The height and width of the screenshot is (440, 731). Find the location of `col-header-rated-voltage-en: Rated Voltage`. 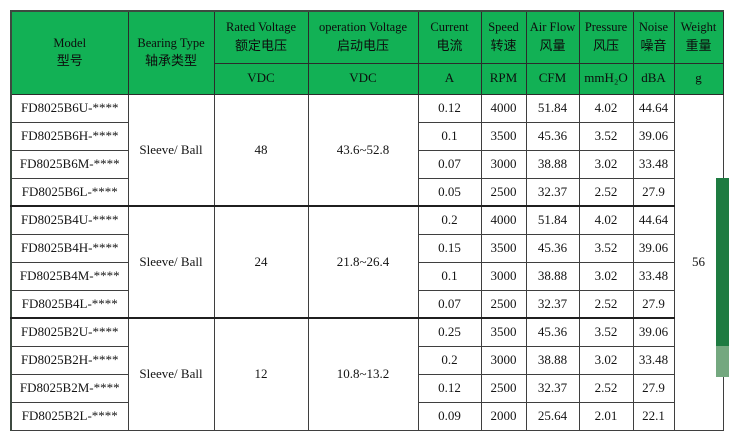

col-header-rated-voltage-en: Rated Voltage is located at coordinates (260, 27).